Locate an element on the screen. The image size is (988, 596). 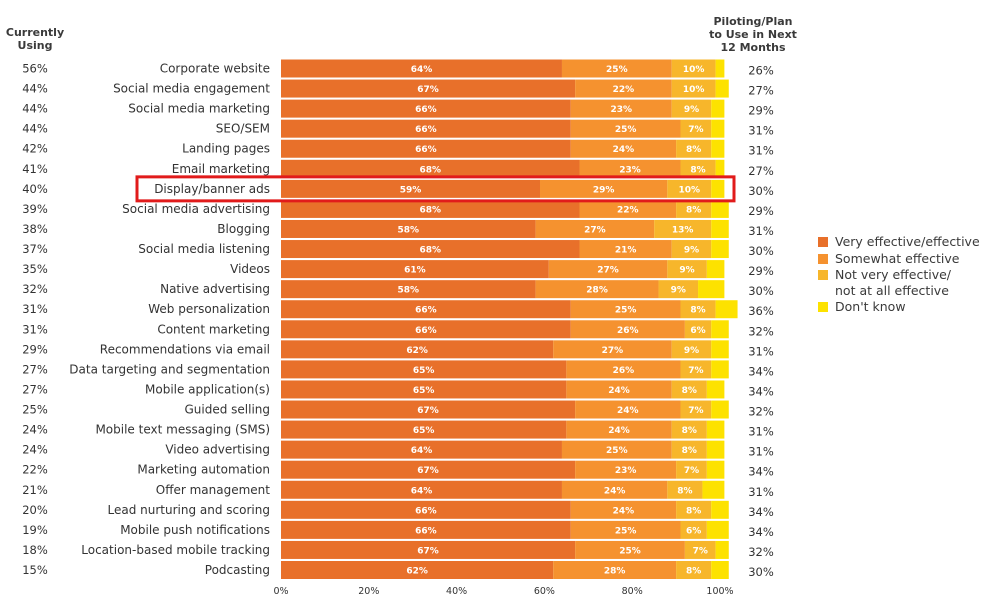
piloting-plan-value: 30% is located at coordinates (761, 291).